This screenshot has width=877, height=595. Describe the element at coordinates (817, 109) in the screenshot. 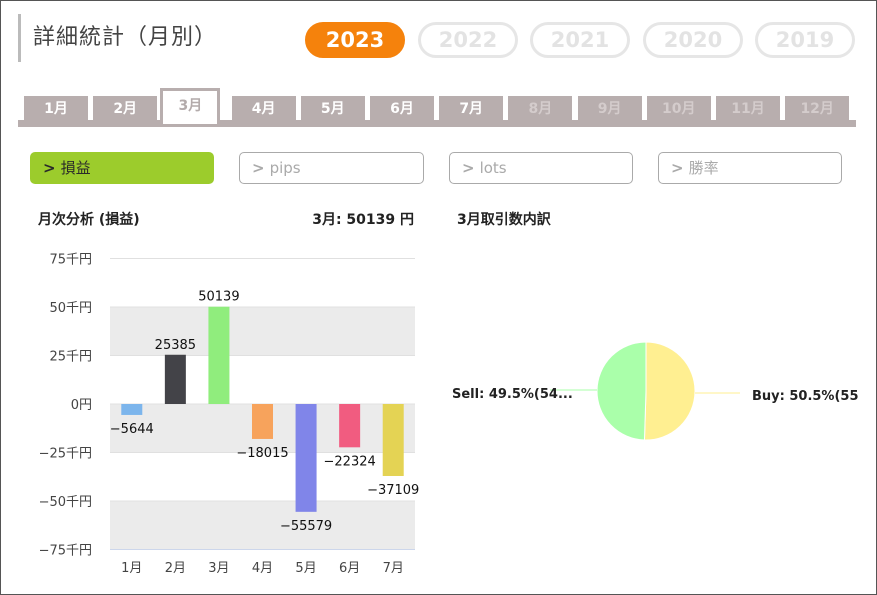

I see `month-tab-12: 12月` at that location.